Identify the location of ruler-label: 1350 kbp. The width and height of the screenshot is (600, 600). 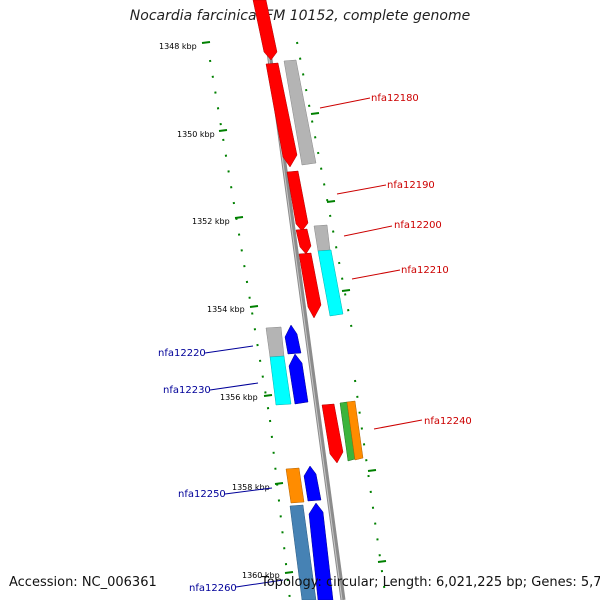
(196, 134).